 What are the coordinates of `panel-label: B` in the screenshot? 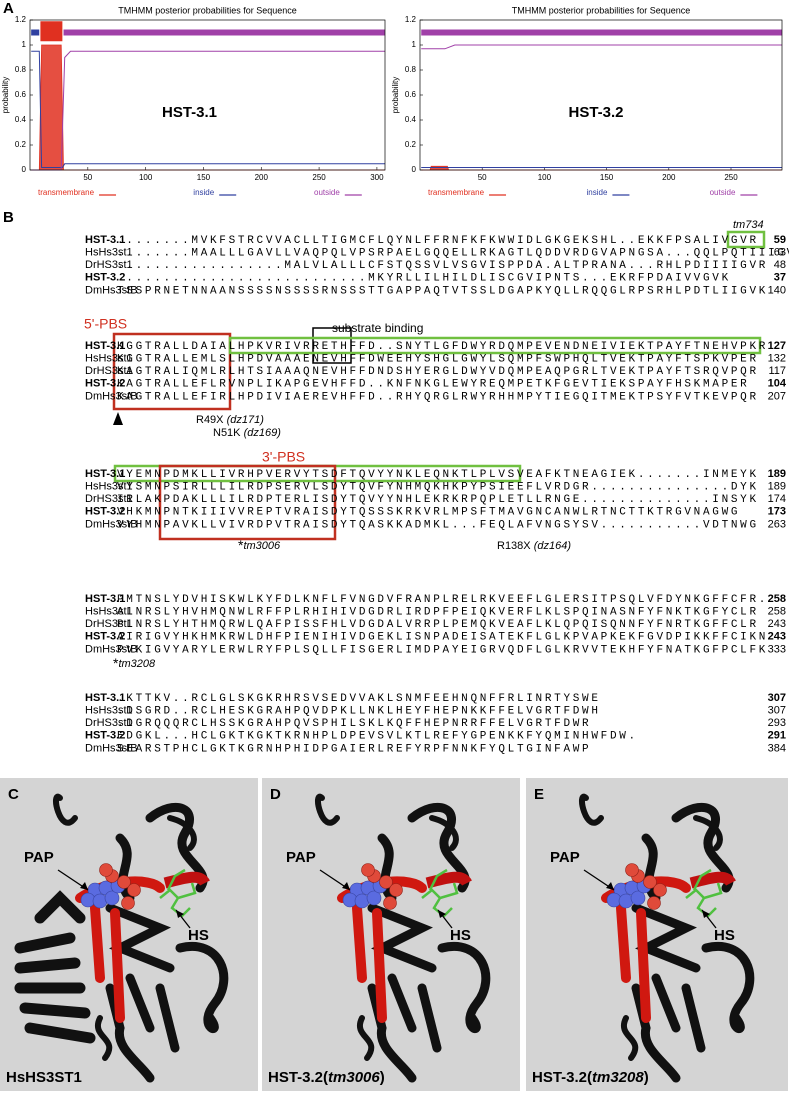 It's located at (8, 217).